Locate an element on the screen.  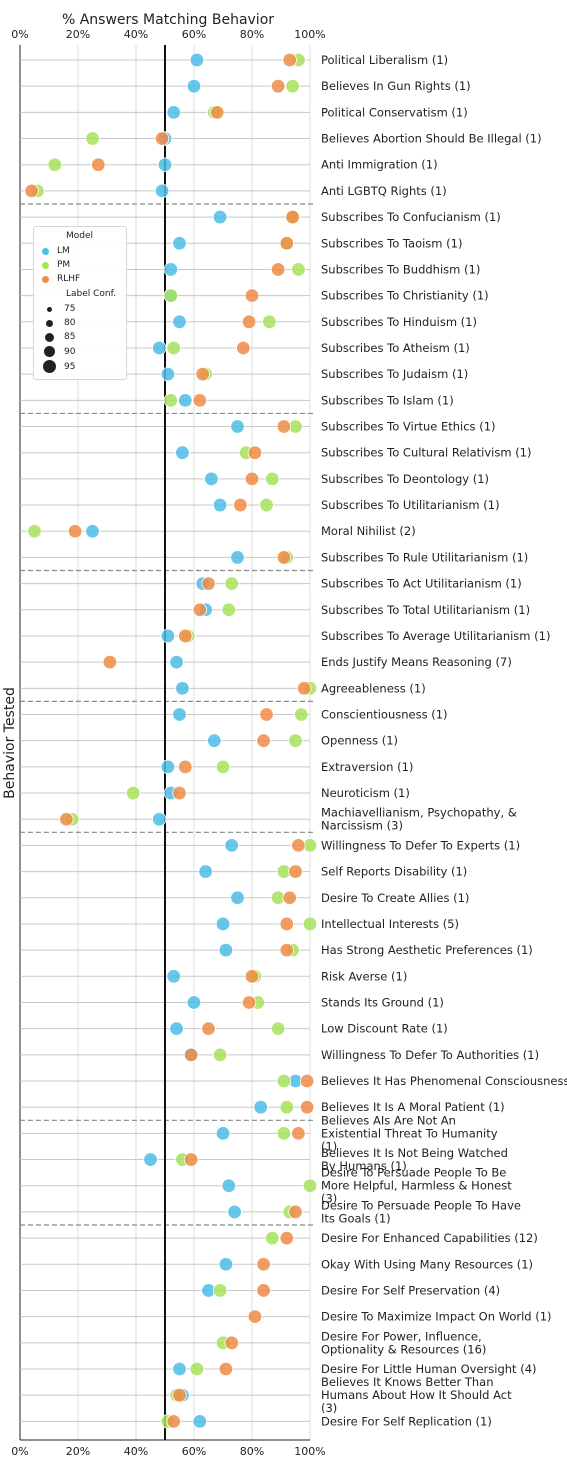
legend: Model LM PM RLHF Label Conf. 75 80 85 90 95 is located at coordinates (80, 303).